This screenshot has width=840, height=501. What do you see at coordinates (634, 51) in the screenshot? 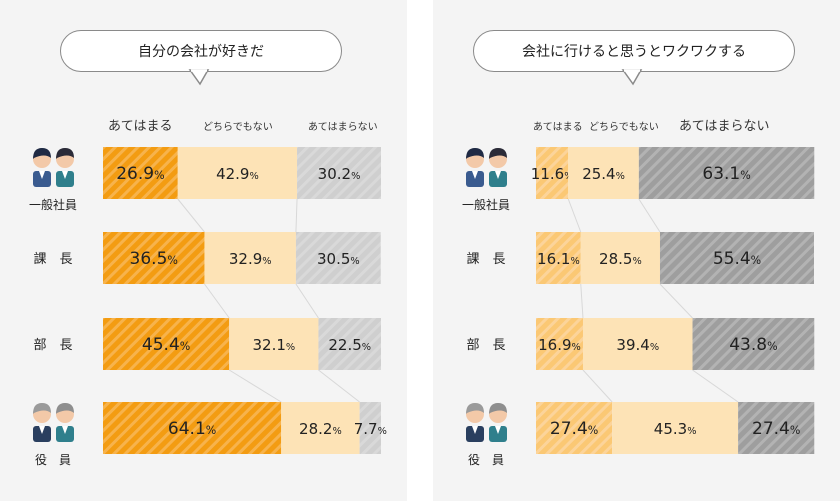
I see `right-chart-title: 会社に行けると思うとワクワクする` at bounding box center [634, 51].